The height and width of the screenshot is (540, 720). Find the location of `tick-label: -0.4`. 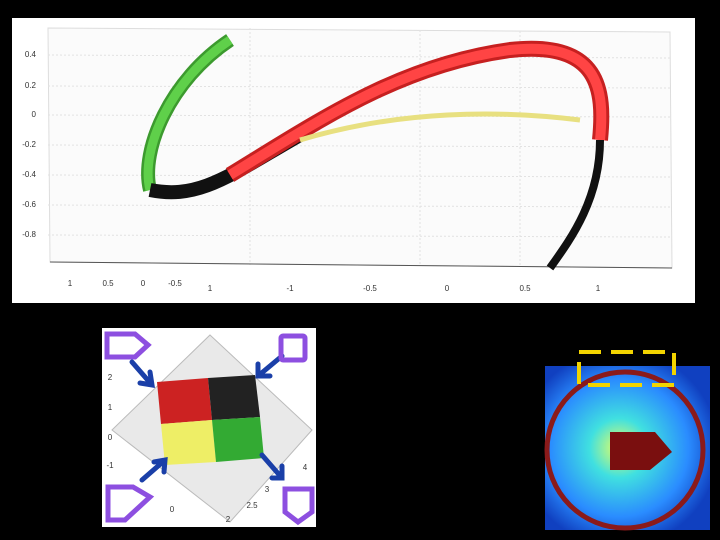

tick-label: -0.4 is located at coordinates (29, 174).